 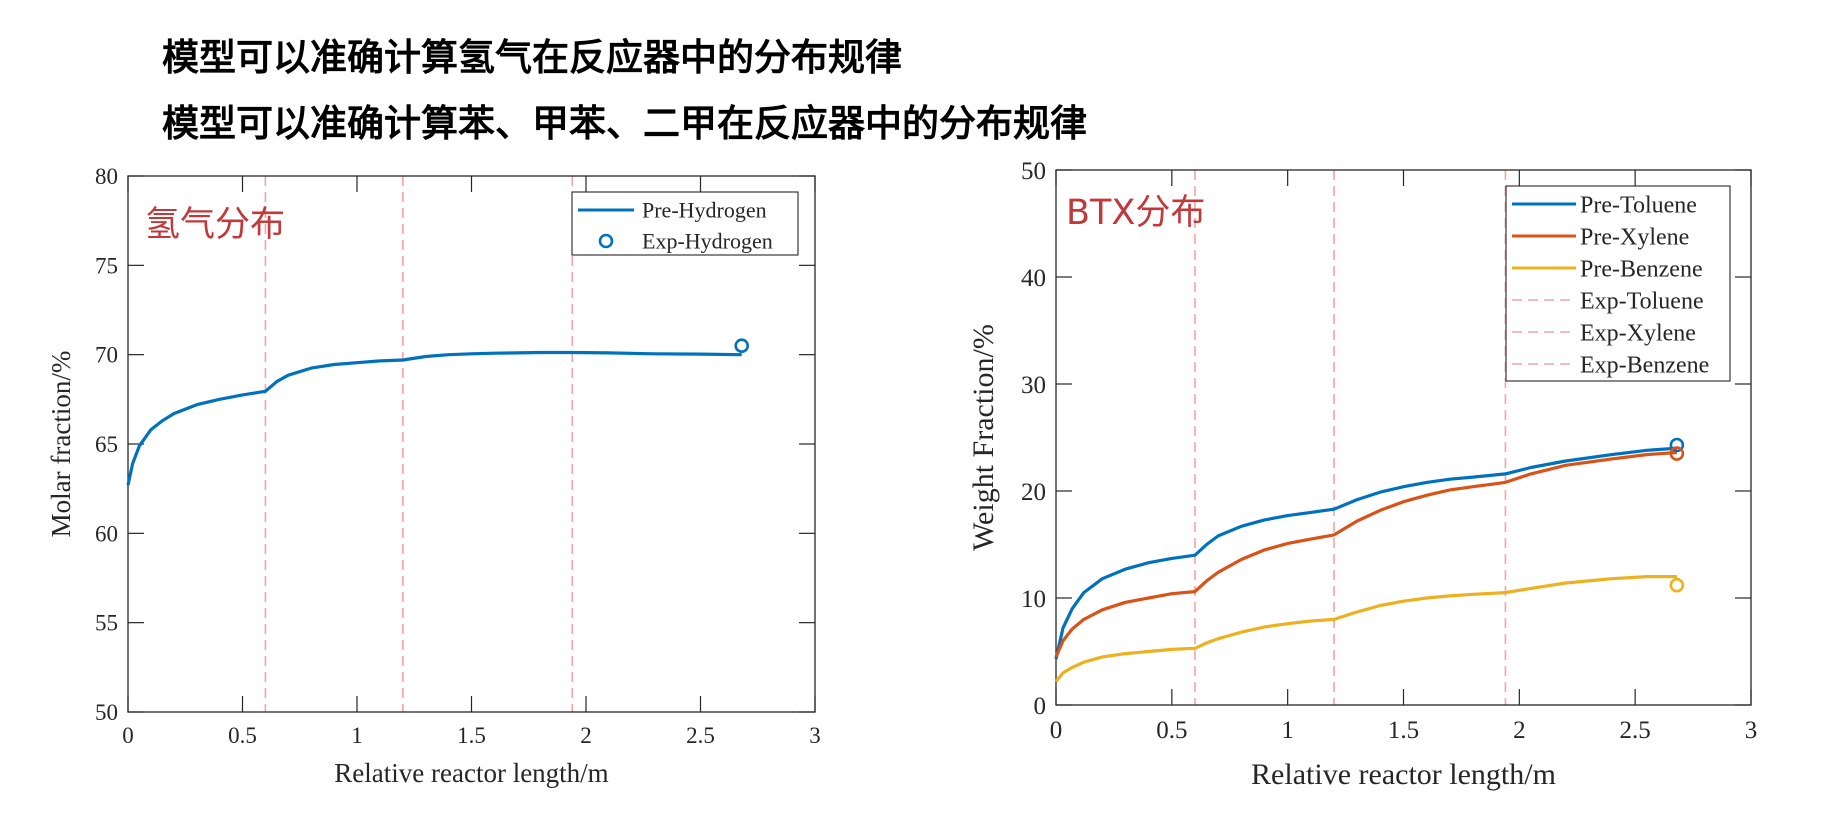 What do you see at coordinates (106, 444) in the screenshot?
I see `chart-1-ytick-label: 65` at bounding box center [106, 444].